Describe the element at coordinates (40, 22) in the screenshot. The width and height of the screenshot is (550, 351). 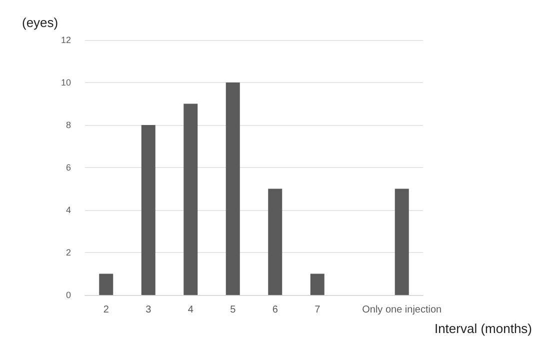
I see `y-axis-title: (eyes)` at that location.